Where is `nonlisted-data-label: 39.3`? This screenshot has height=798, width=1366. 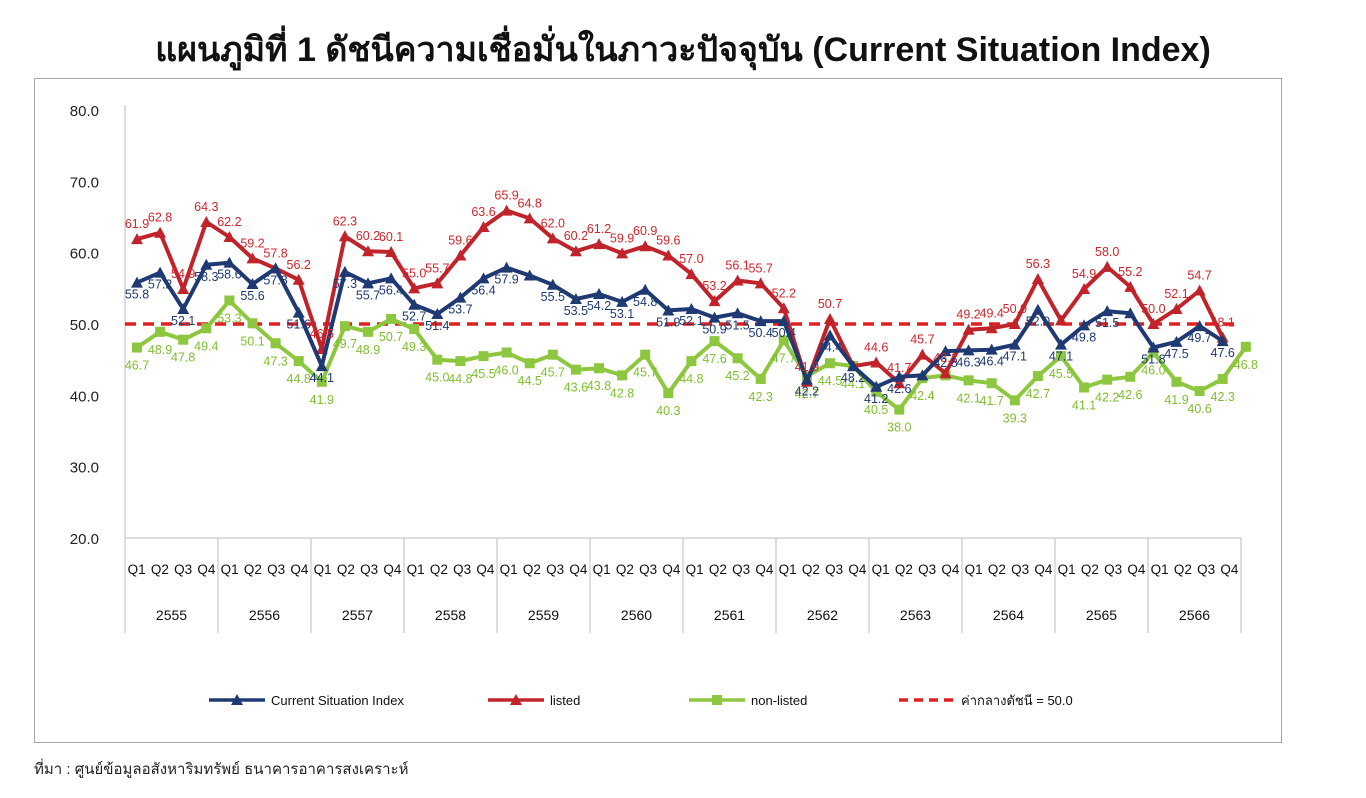 nonlisted-data-label: 39.3 is located at coordinates (1015, 418).